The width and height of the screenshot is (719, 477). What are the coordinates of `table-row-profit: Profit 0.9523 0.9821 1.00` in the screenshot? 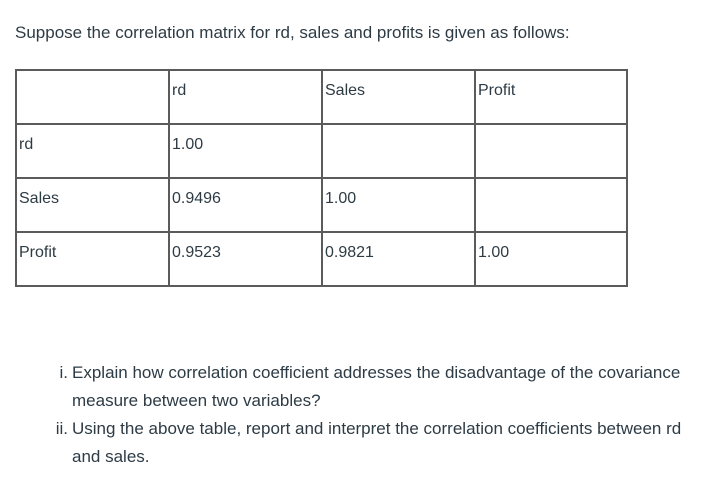 It's located at (321, 259).